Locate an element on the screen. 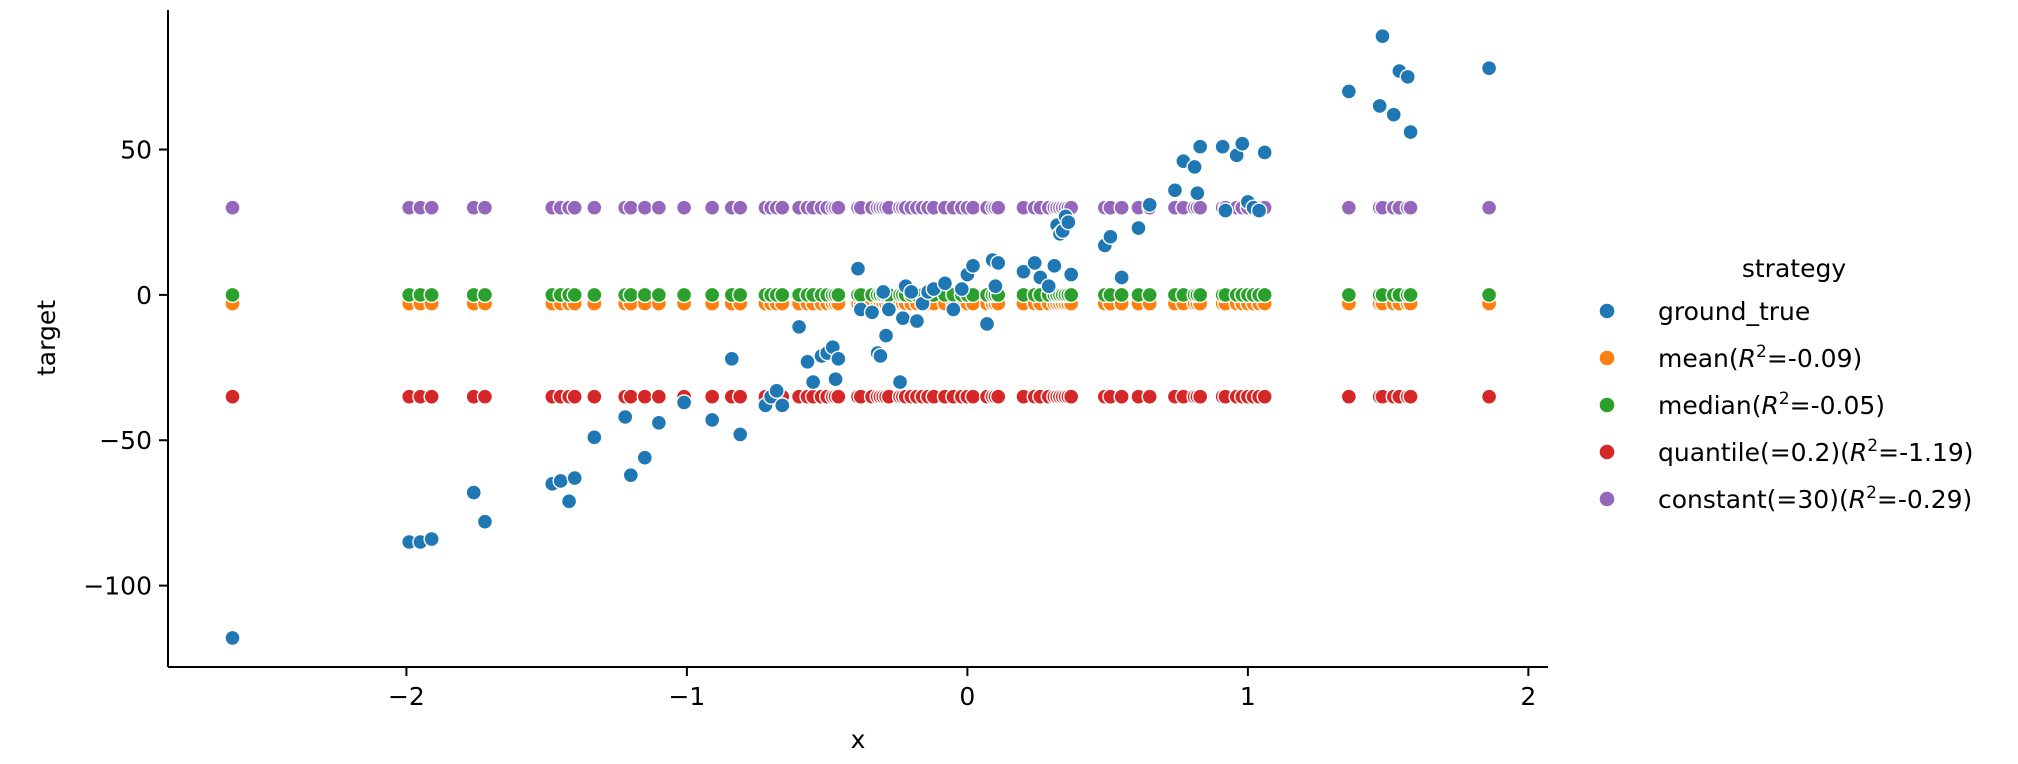 The height and width of the screenshot is (764, 2018). y-tick-label: 50 is located at coordinates (136, 150).